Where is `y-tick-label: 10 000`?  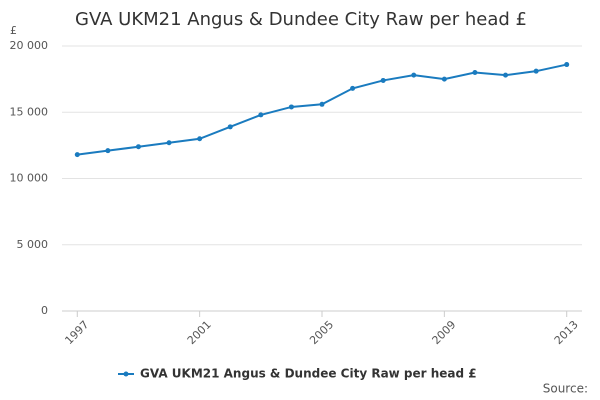 y-tick-label: 10 000 is located at coordinates (29, 178).